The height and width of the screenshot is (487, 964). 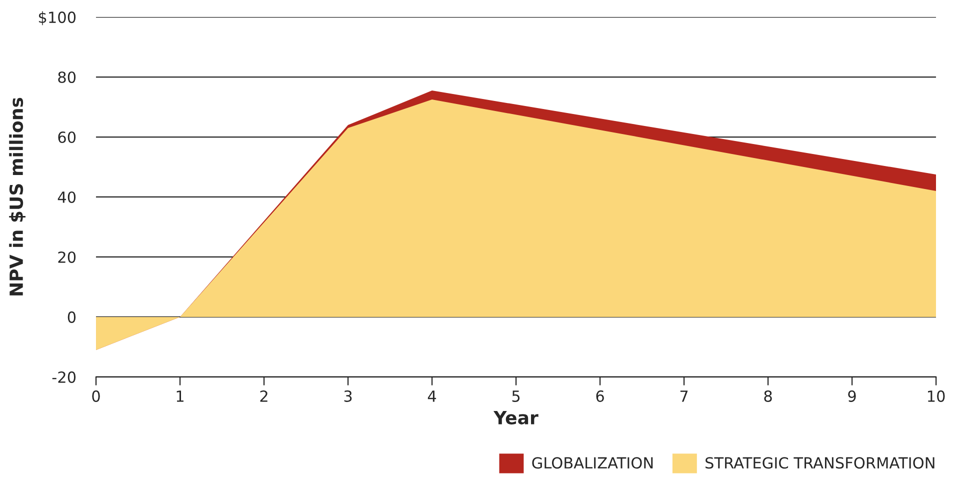 What do you see at coordinates (852, 396) in the screenshot?
I see `x-tick-label: 9` at bounding box center [852, 396].